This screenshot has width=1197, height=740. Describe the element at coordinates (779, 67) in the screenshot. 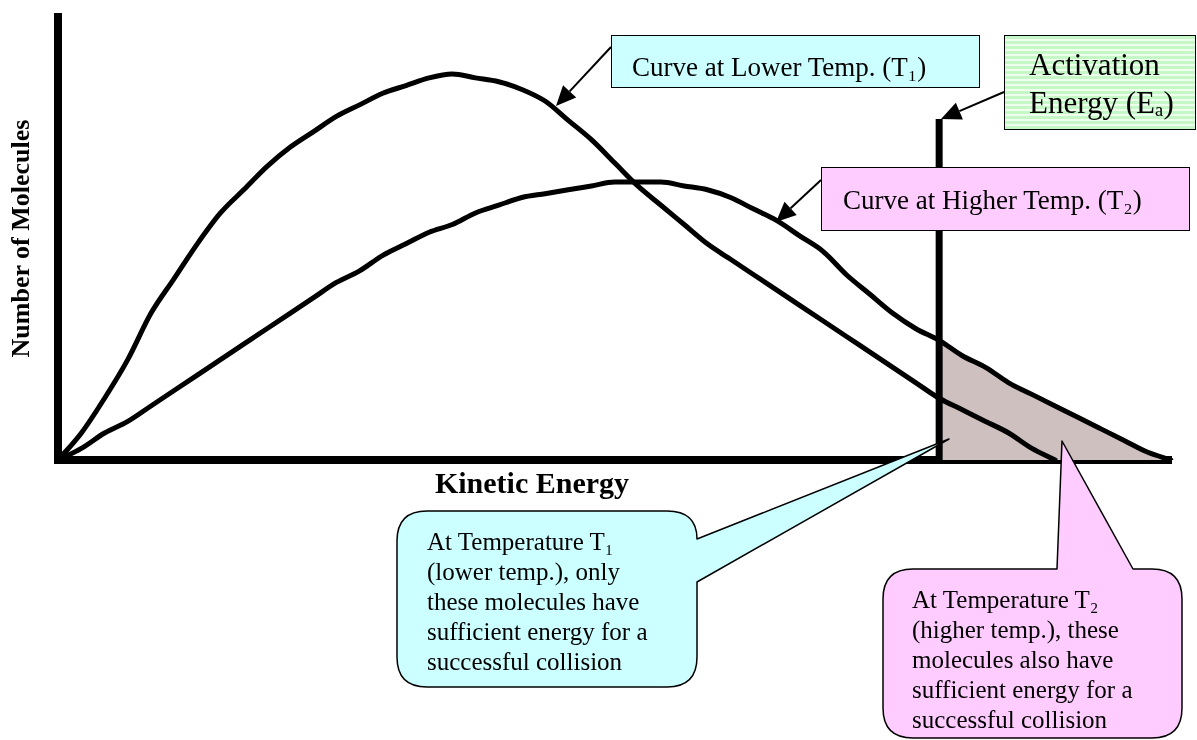

I see `legend-label: Curve at Lower Temp. (T₁)` at that location.